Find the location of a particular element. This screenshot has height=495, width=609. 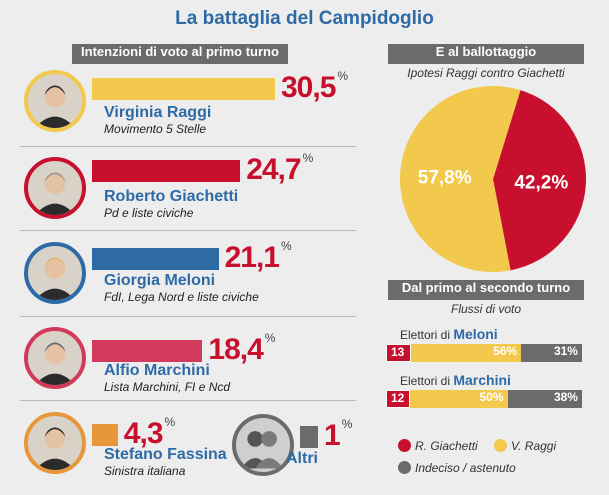

legend-item-undecided: Indeciso / astenuto is located at coordinates (457, 468).